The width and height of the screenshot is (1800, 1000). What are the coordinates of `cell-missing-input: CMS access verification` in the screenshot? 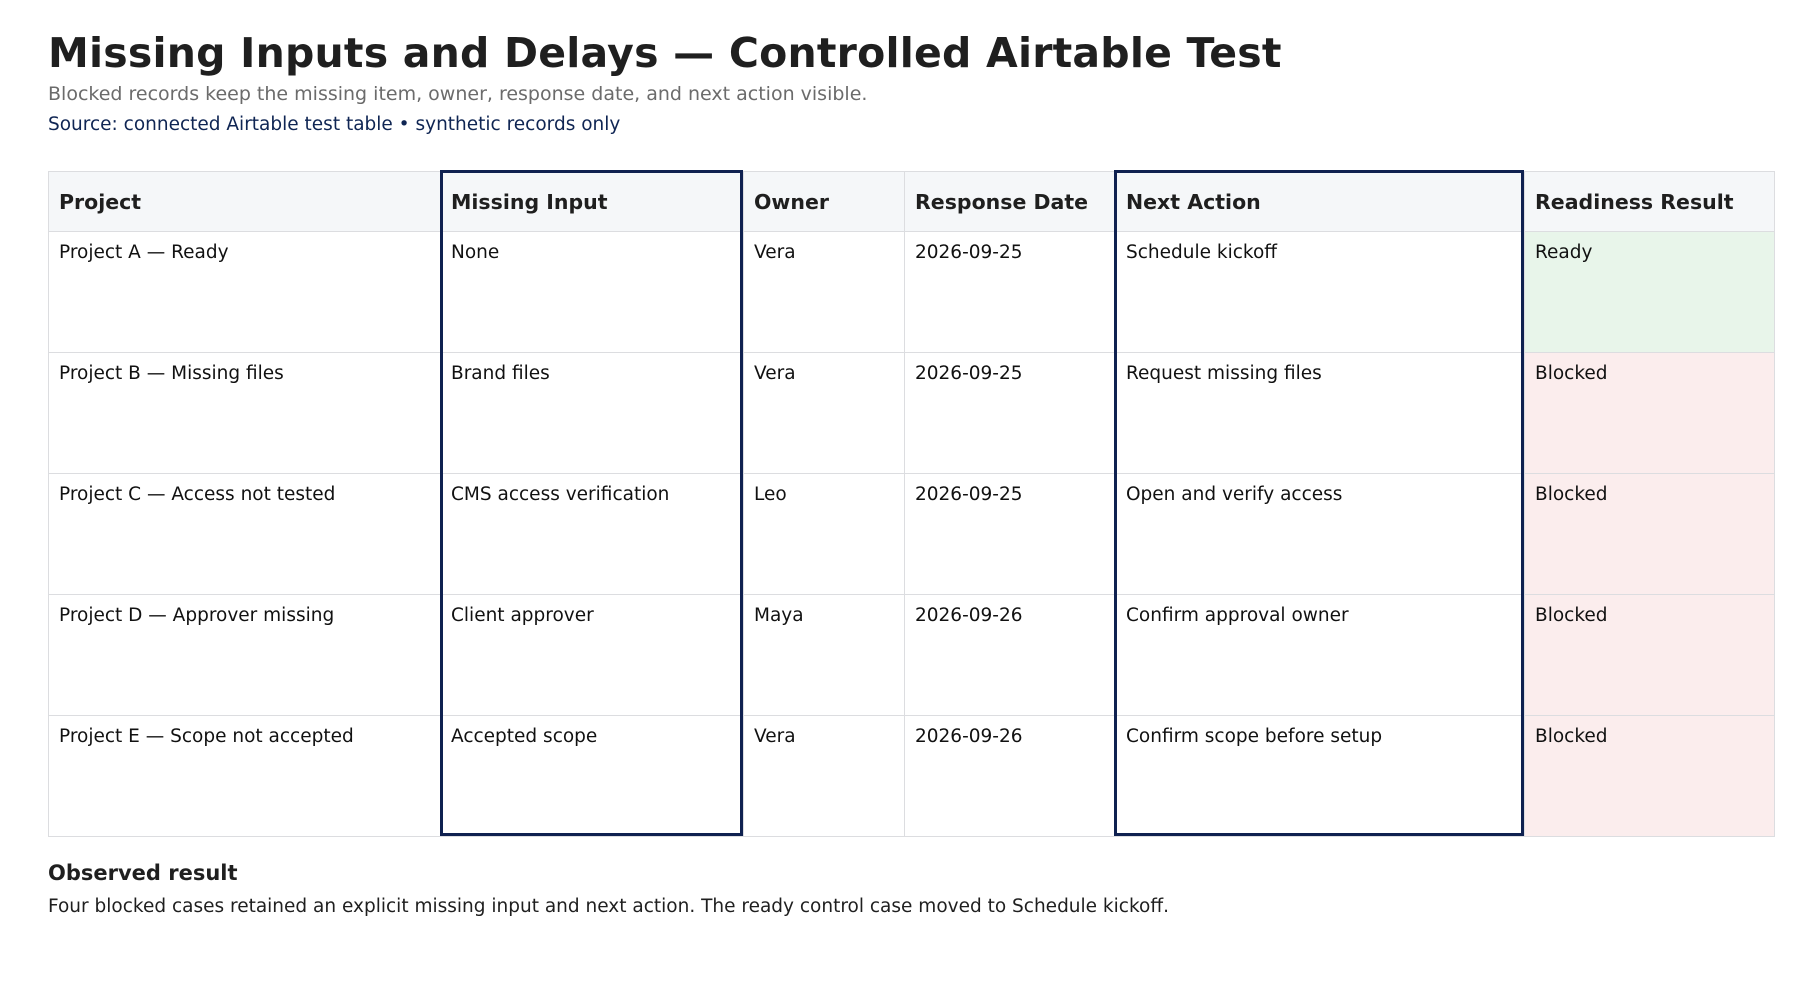 It's located at (592, 534).